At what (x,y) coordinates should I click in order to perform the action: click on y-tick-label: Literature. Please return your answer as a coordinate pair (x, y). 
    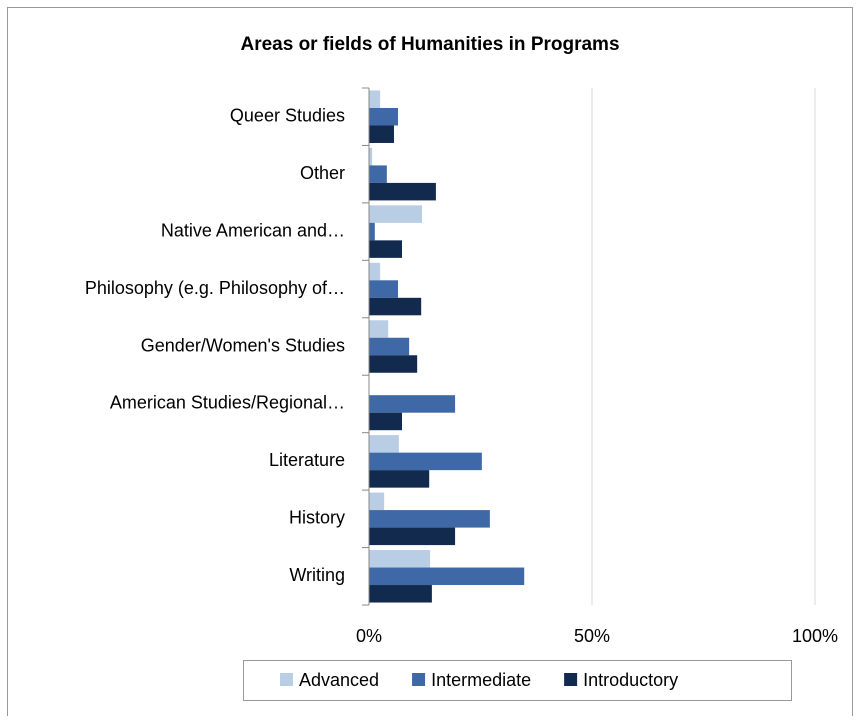
    Looking at the image, I should click on (307, 460).